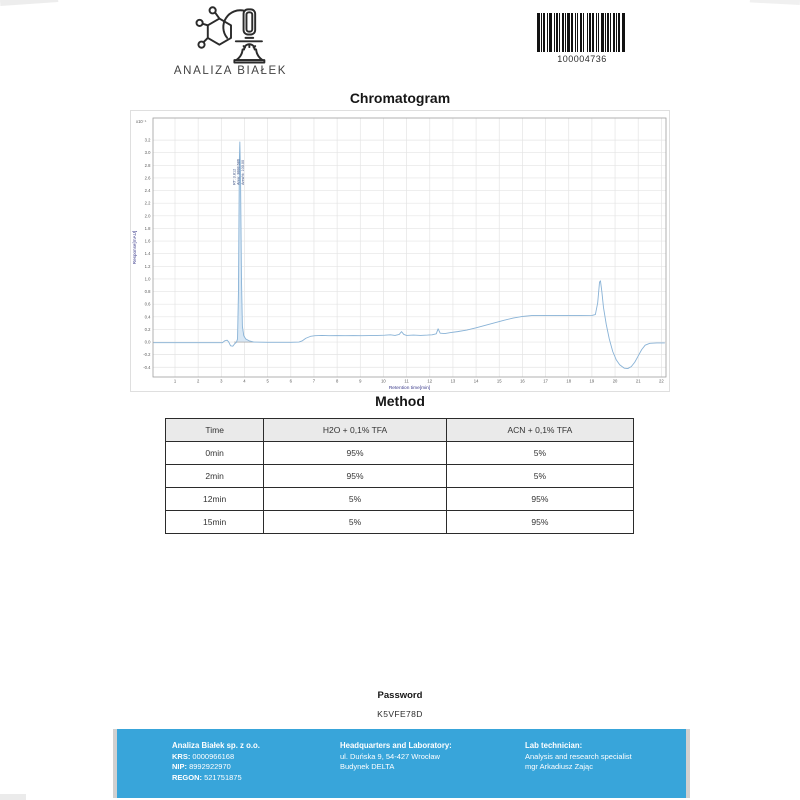 The image size is (800, 800). I want to click on svg-text: 18, so click(568, 381).